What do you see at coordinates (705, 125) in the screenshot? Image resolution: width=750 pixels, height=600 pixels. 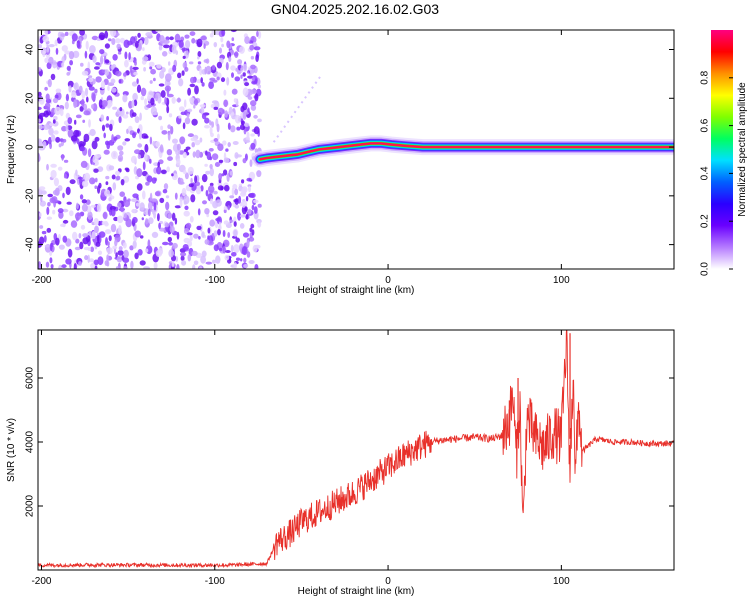 I see `colorbar-tick-label: 0.6` at bounding box center [705, 125].